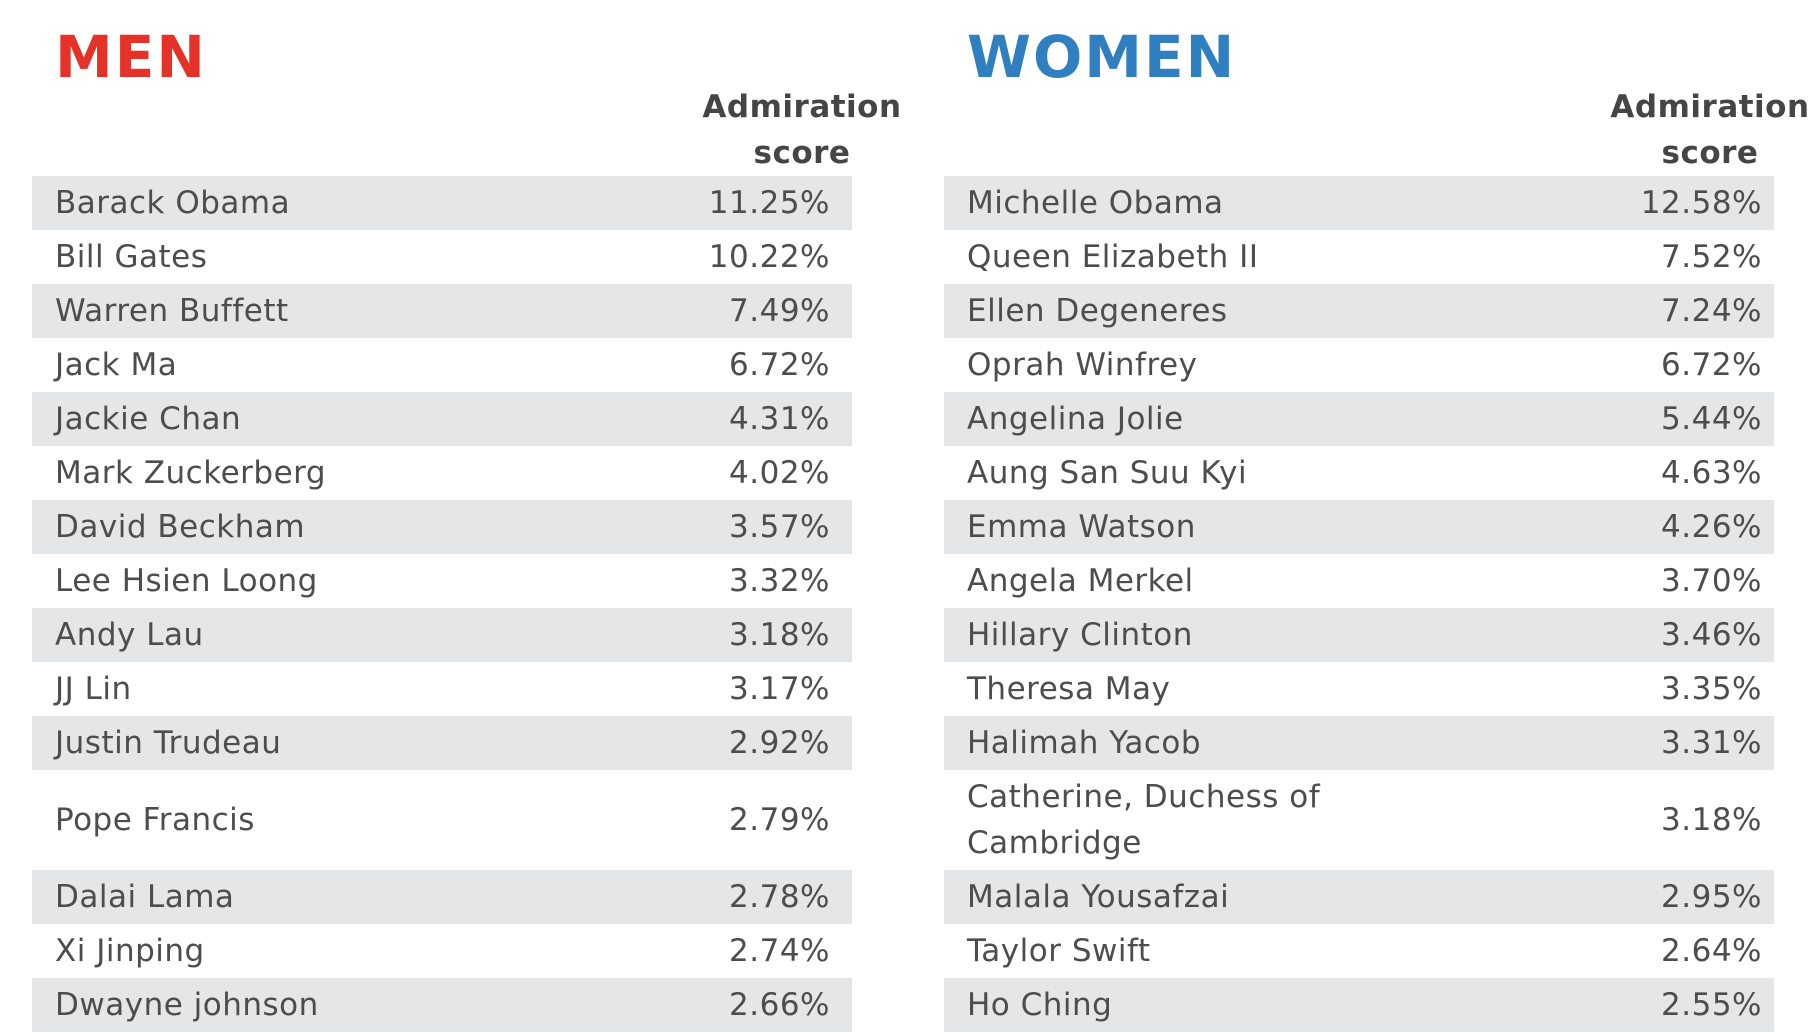 Image resolution: width=1813 pixels, height=1035 pixels. I want to click on men-row-score: 3.32%, so click(779, 581).